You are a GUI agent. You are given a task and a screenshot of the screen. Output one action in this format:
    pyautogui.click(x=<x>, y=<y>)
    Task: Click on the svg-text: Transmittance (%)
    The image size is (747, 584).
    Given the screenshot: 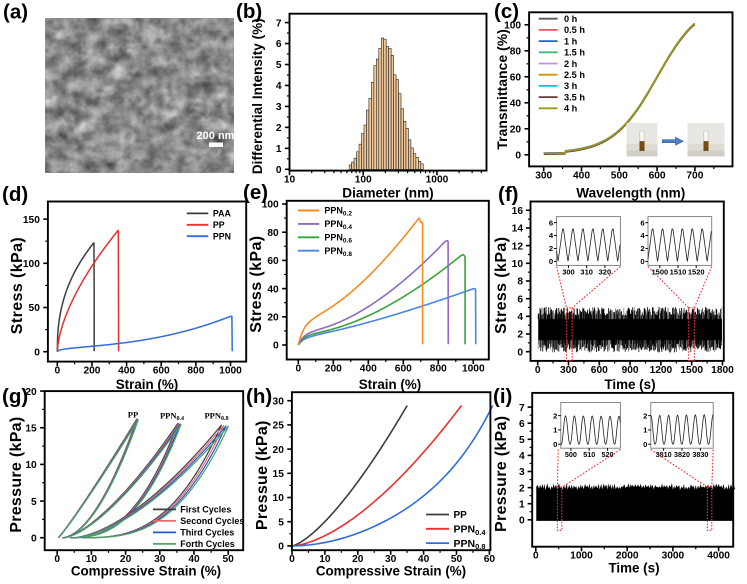 What is the action you would take?
    pyautogui.click(x=502, y=89)
    